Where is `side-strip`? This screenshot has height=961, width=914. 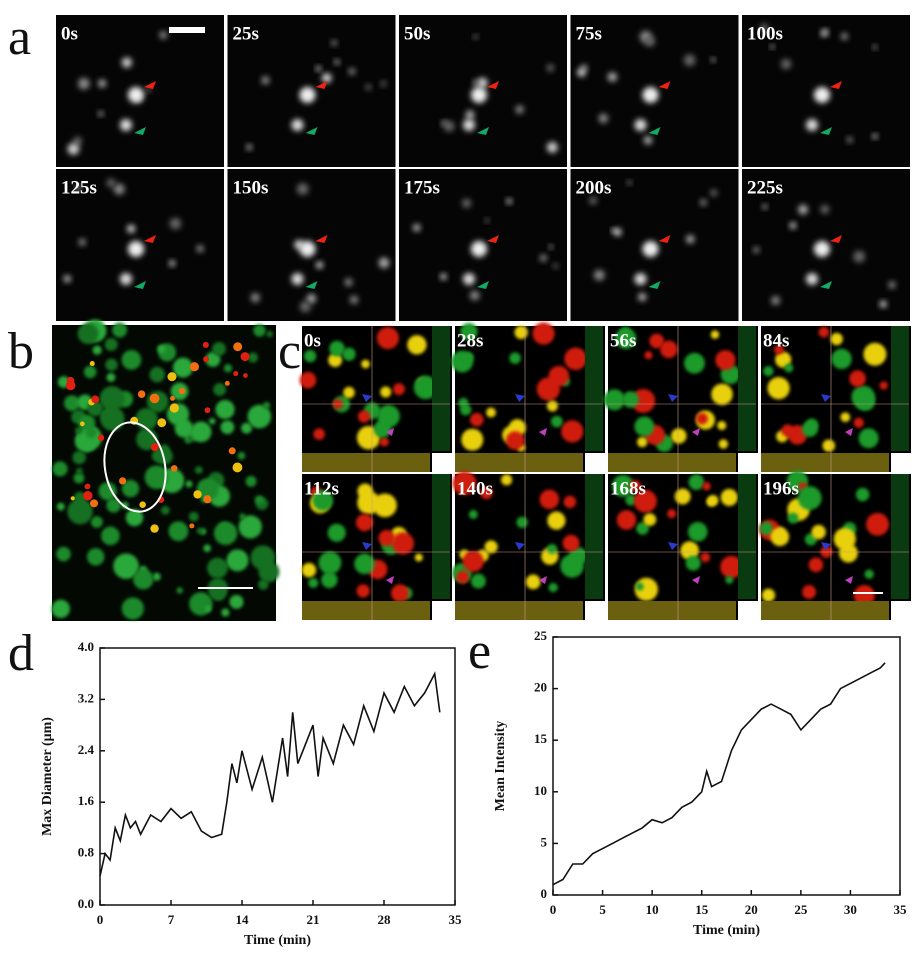
side-strip is located at coordinates (747, 388).